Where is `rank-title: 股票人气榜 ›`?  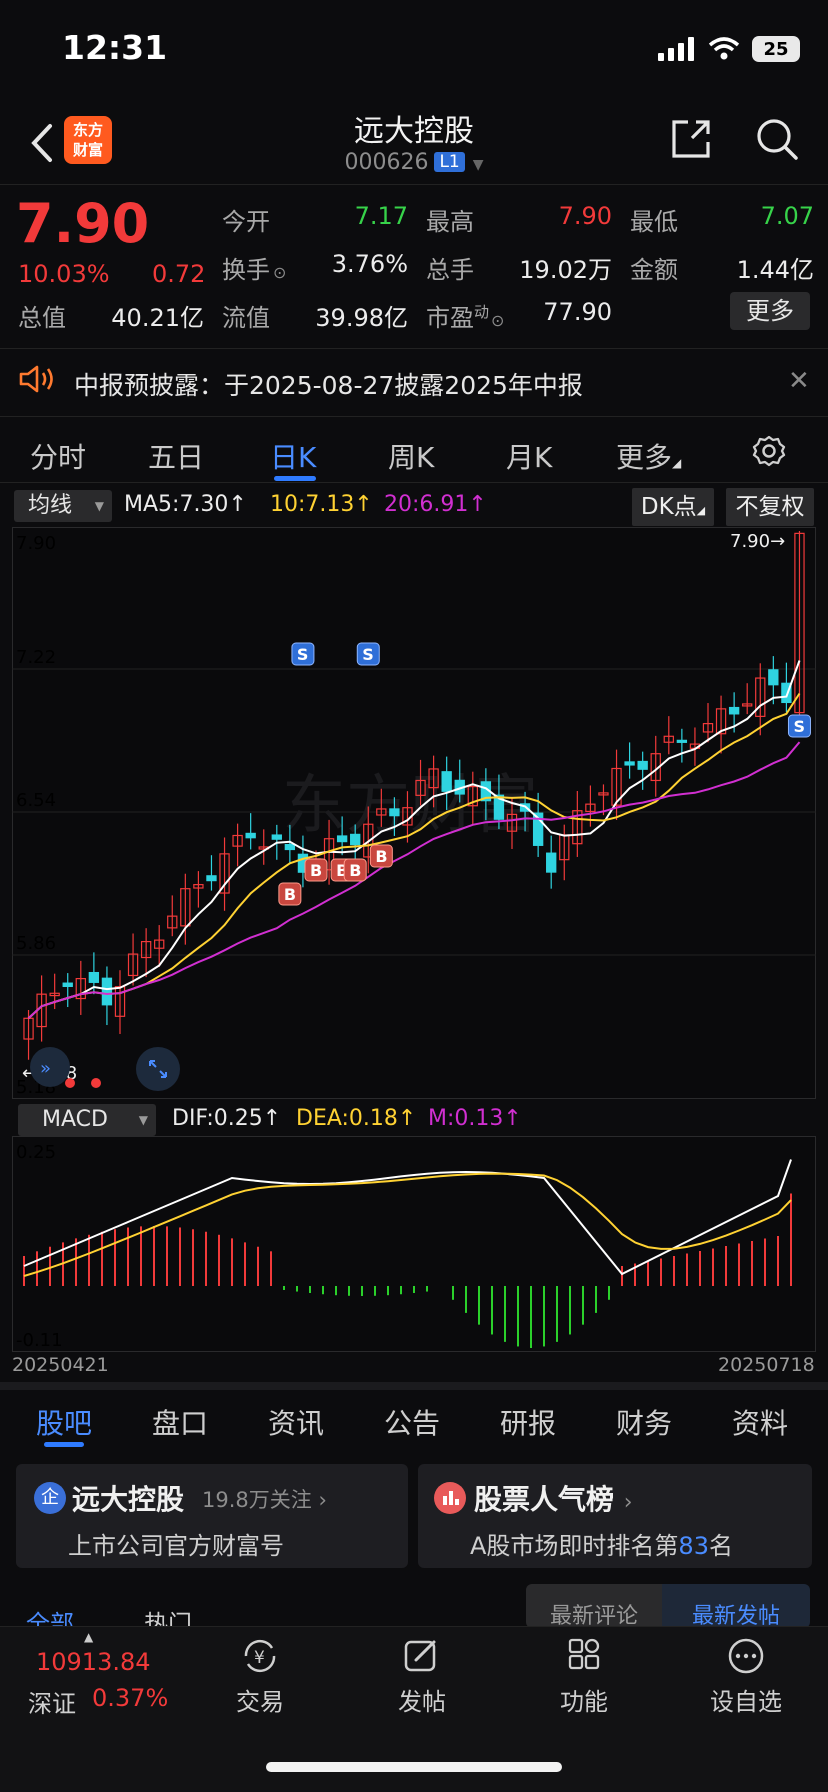
rank-title: 股票人气榜 › is located at coordinates (553, 1499).